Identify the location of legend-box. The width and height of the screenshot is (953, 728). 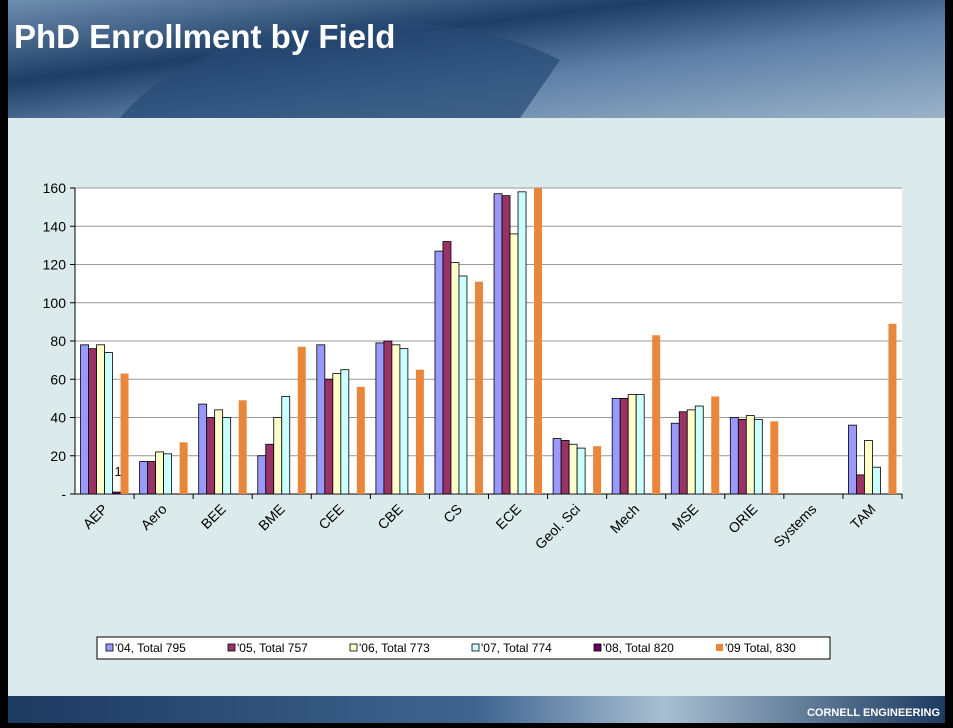
(463, 648).